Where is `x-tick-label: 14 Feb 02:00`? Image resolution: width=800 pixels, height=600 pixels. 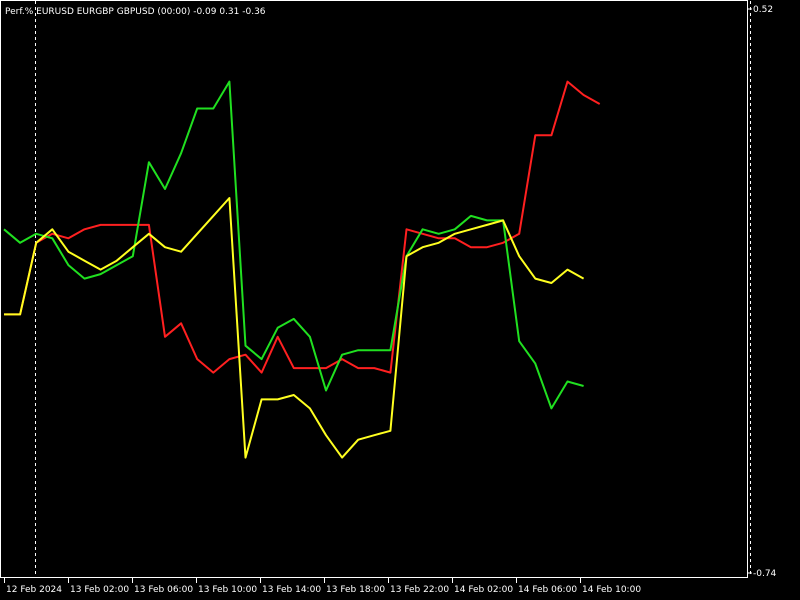
x-tick-label: 14 Feb 02:00 is located at coordinates (483, 590).